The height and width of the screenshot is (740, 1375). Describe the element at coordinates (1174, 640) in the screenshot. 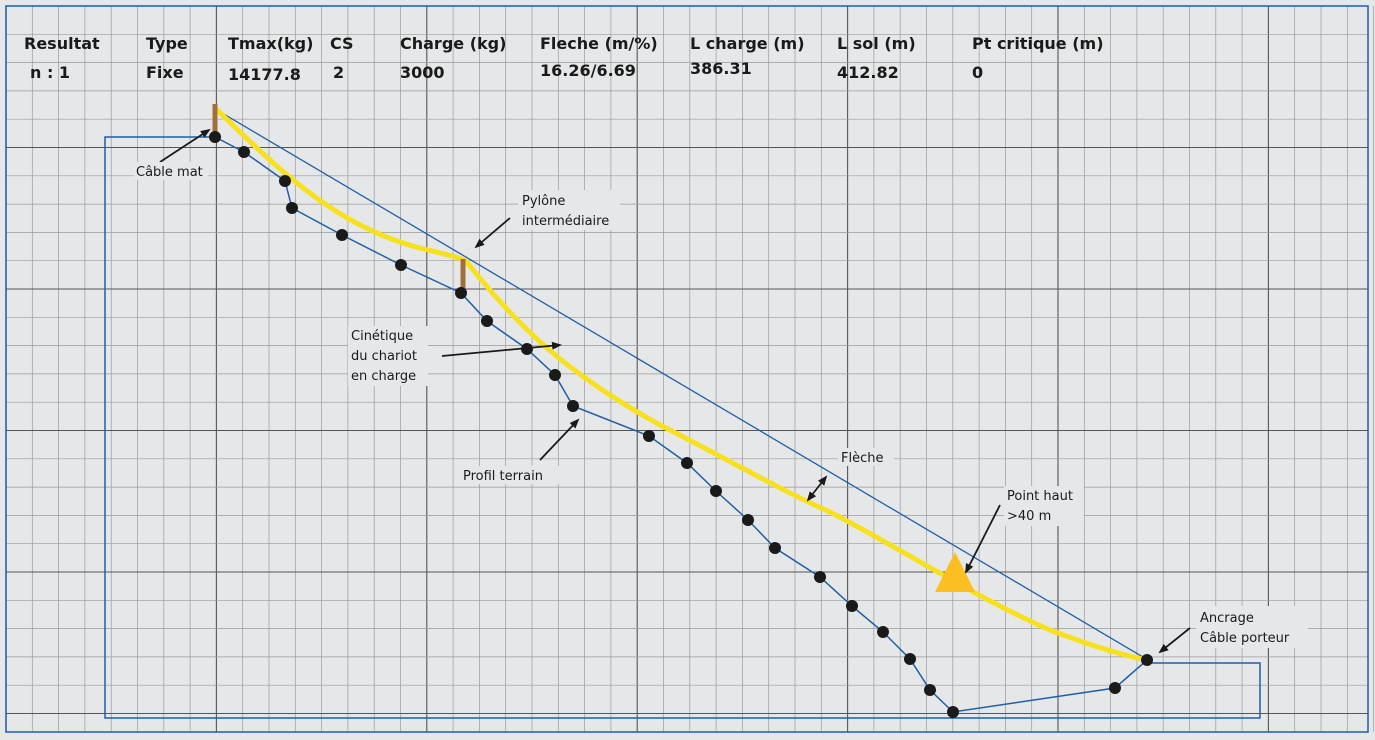

I see `arrow-ancrage` at that location.